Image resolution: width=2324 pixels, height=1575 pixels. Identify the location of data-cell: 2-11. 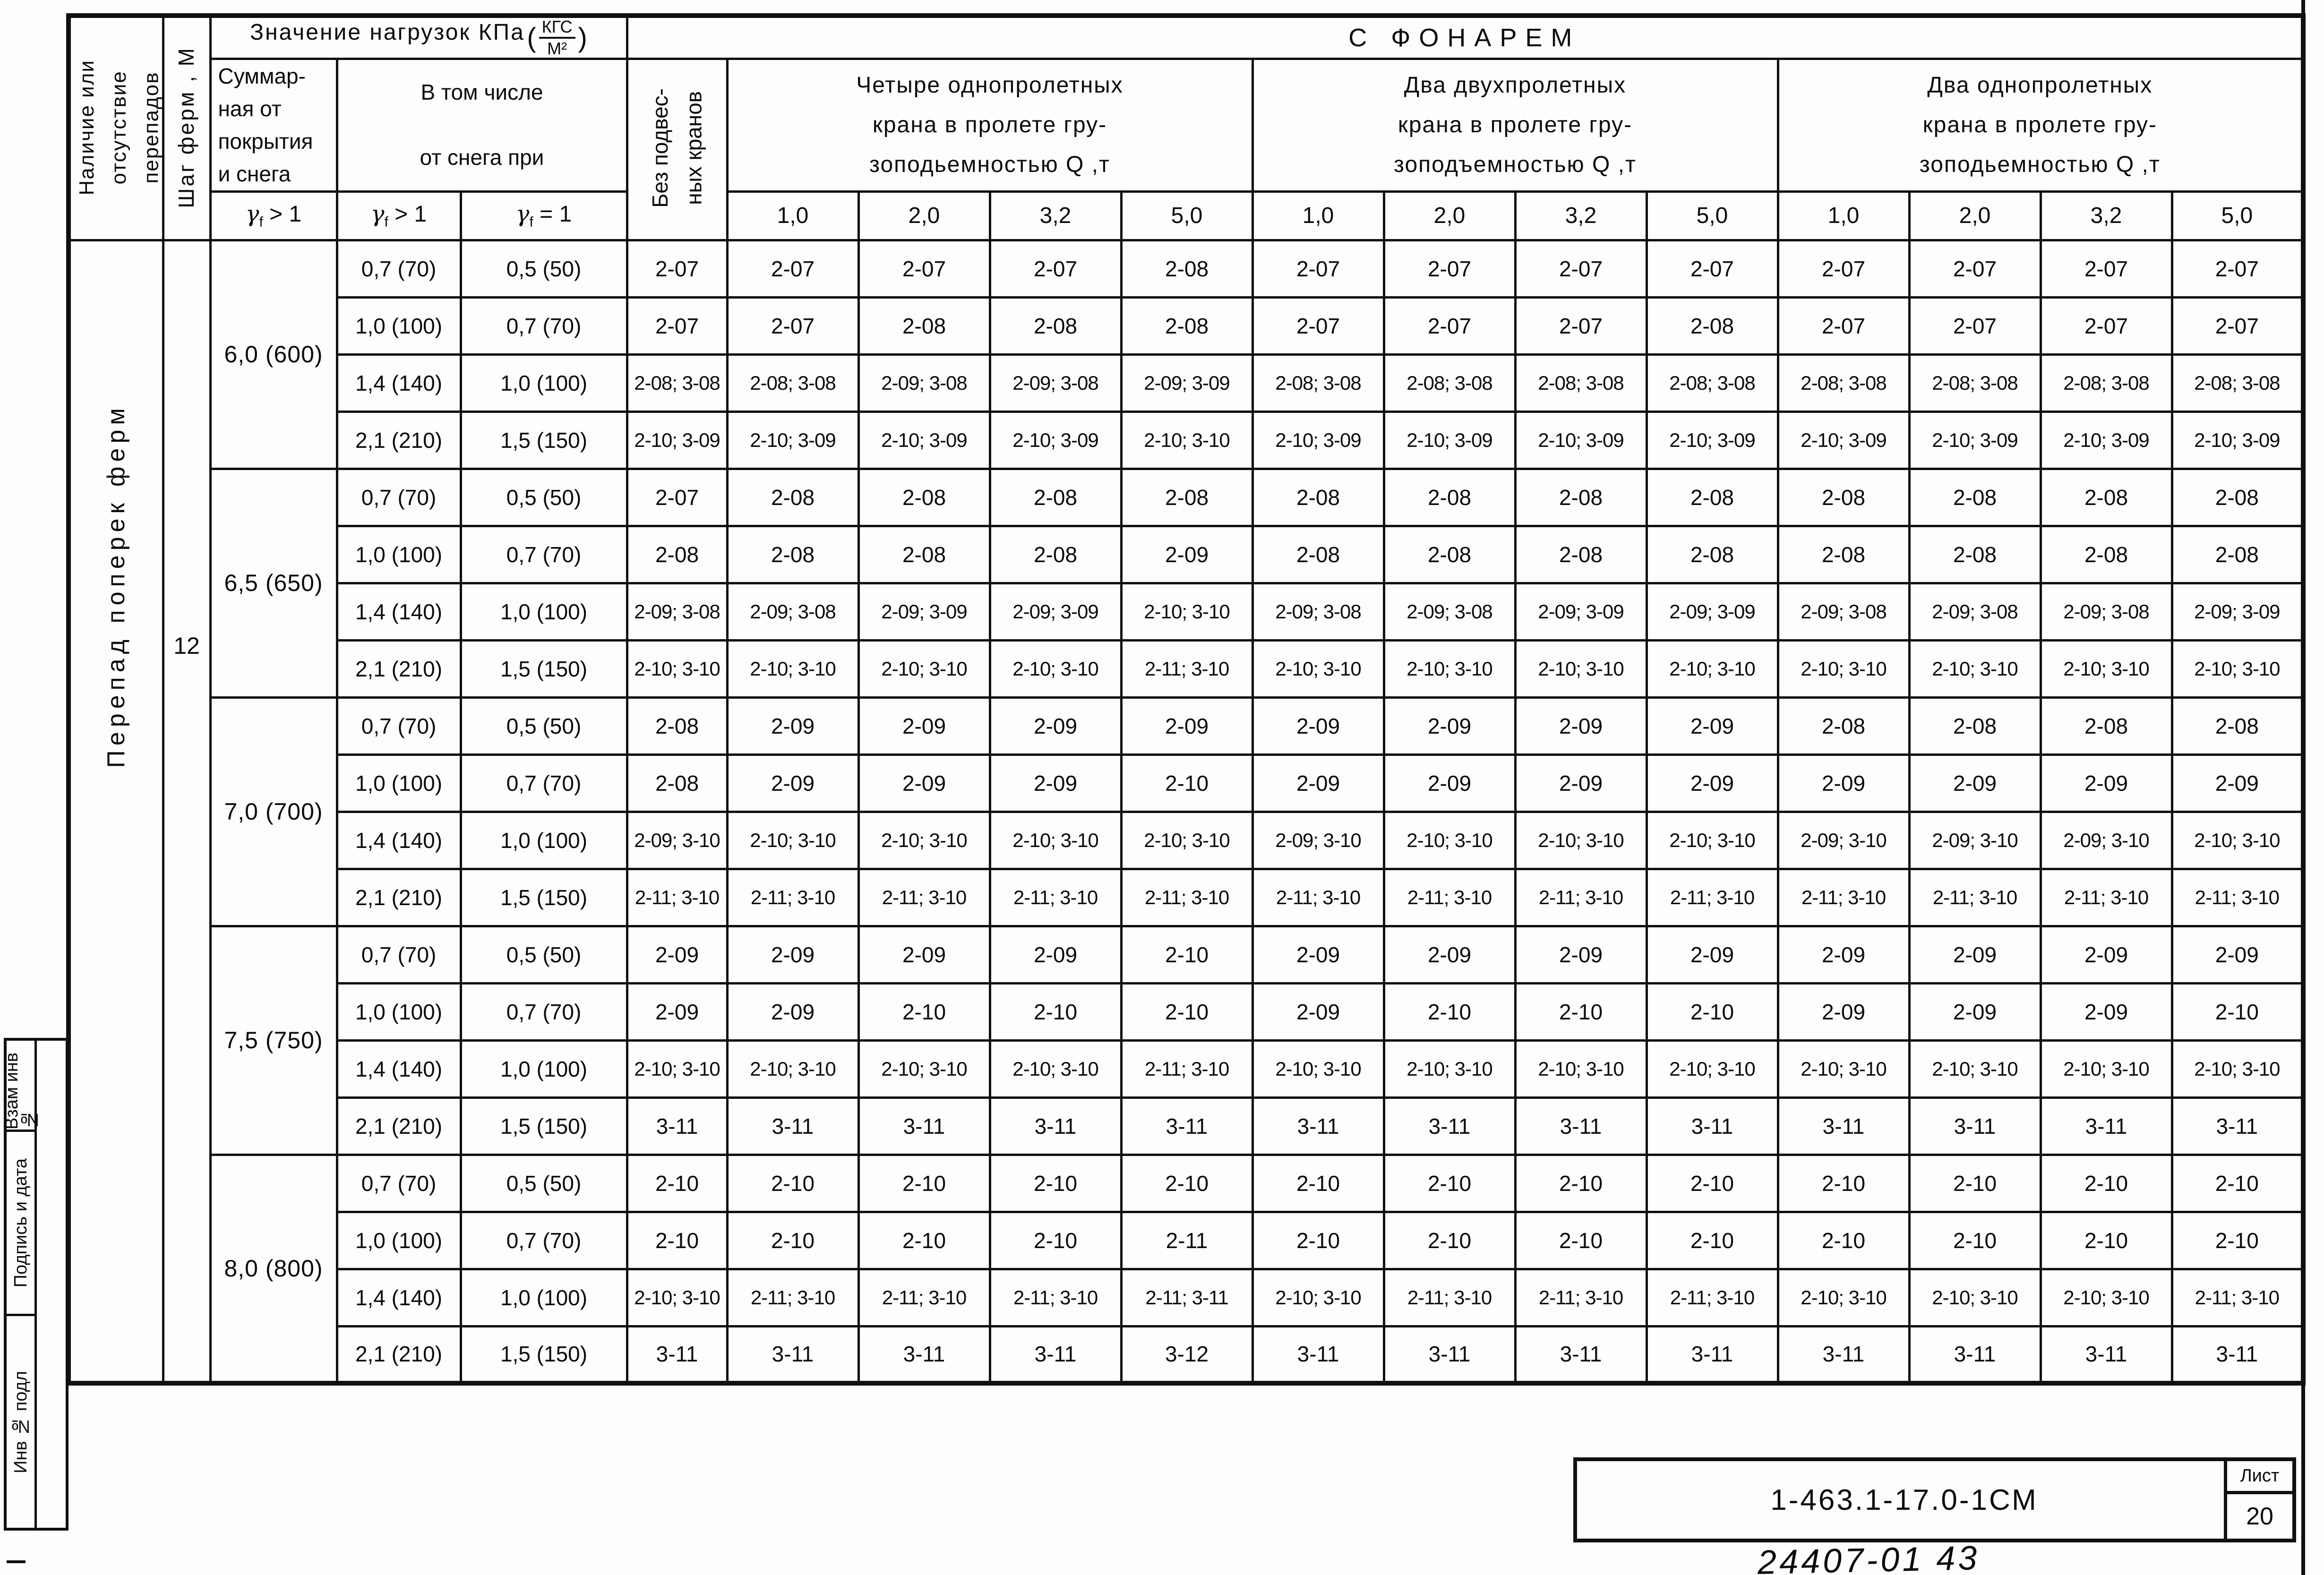
(1187, 1240).